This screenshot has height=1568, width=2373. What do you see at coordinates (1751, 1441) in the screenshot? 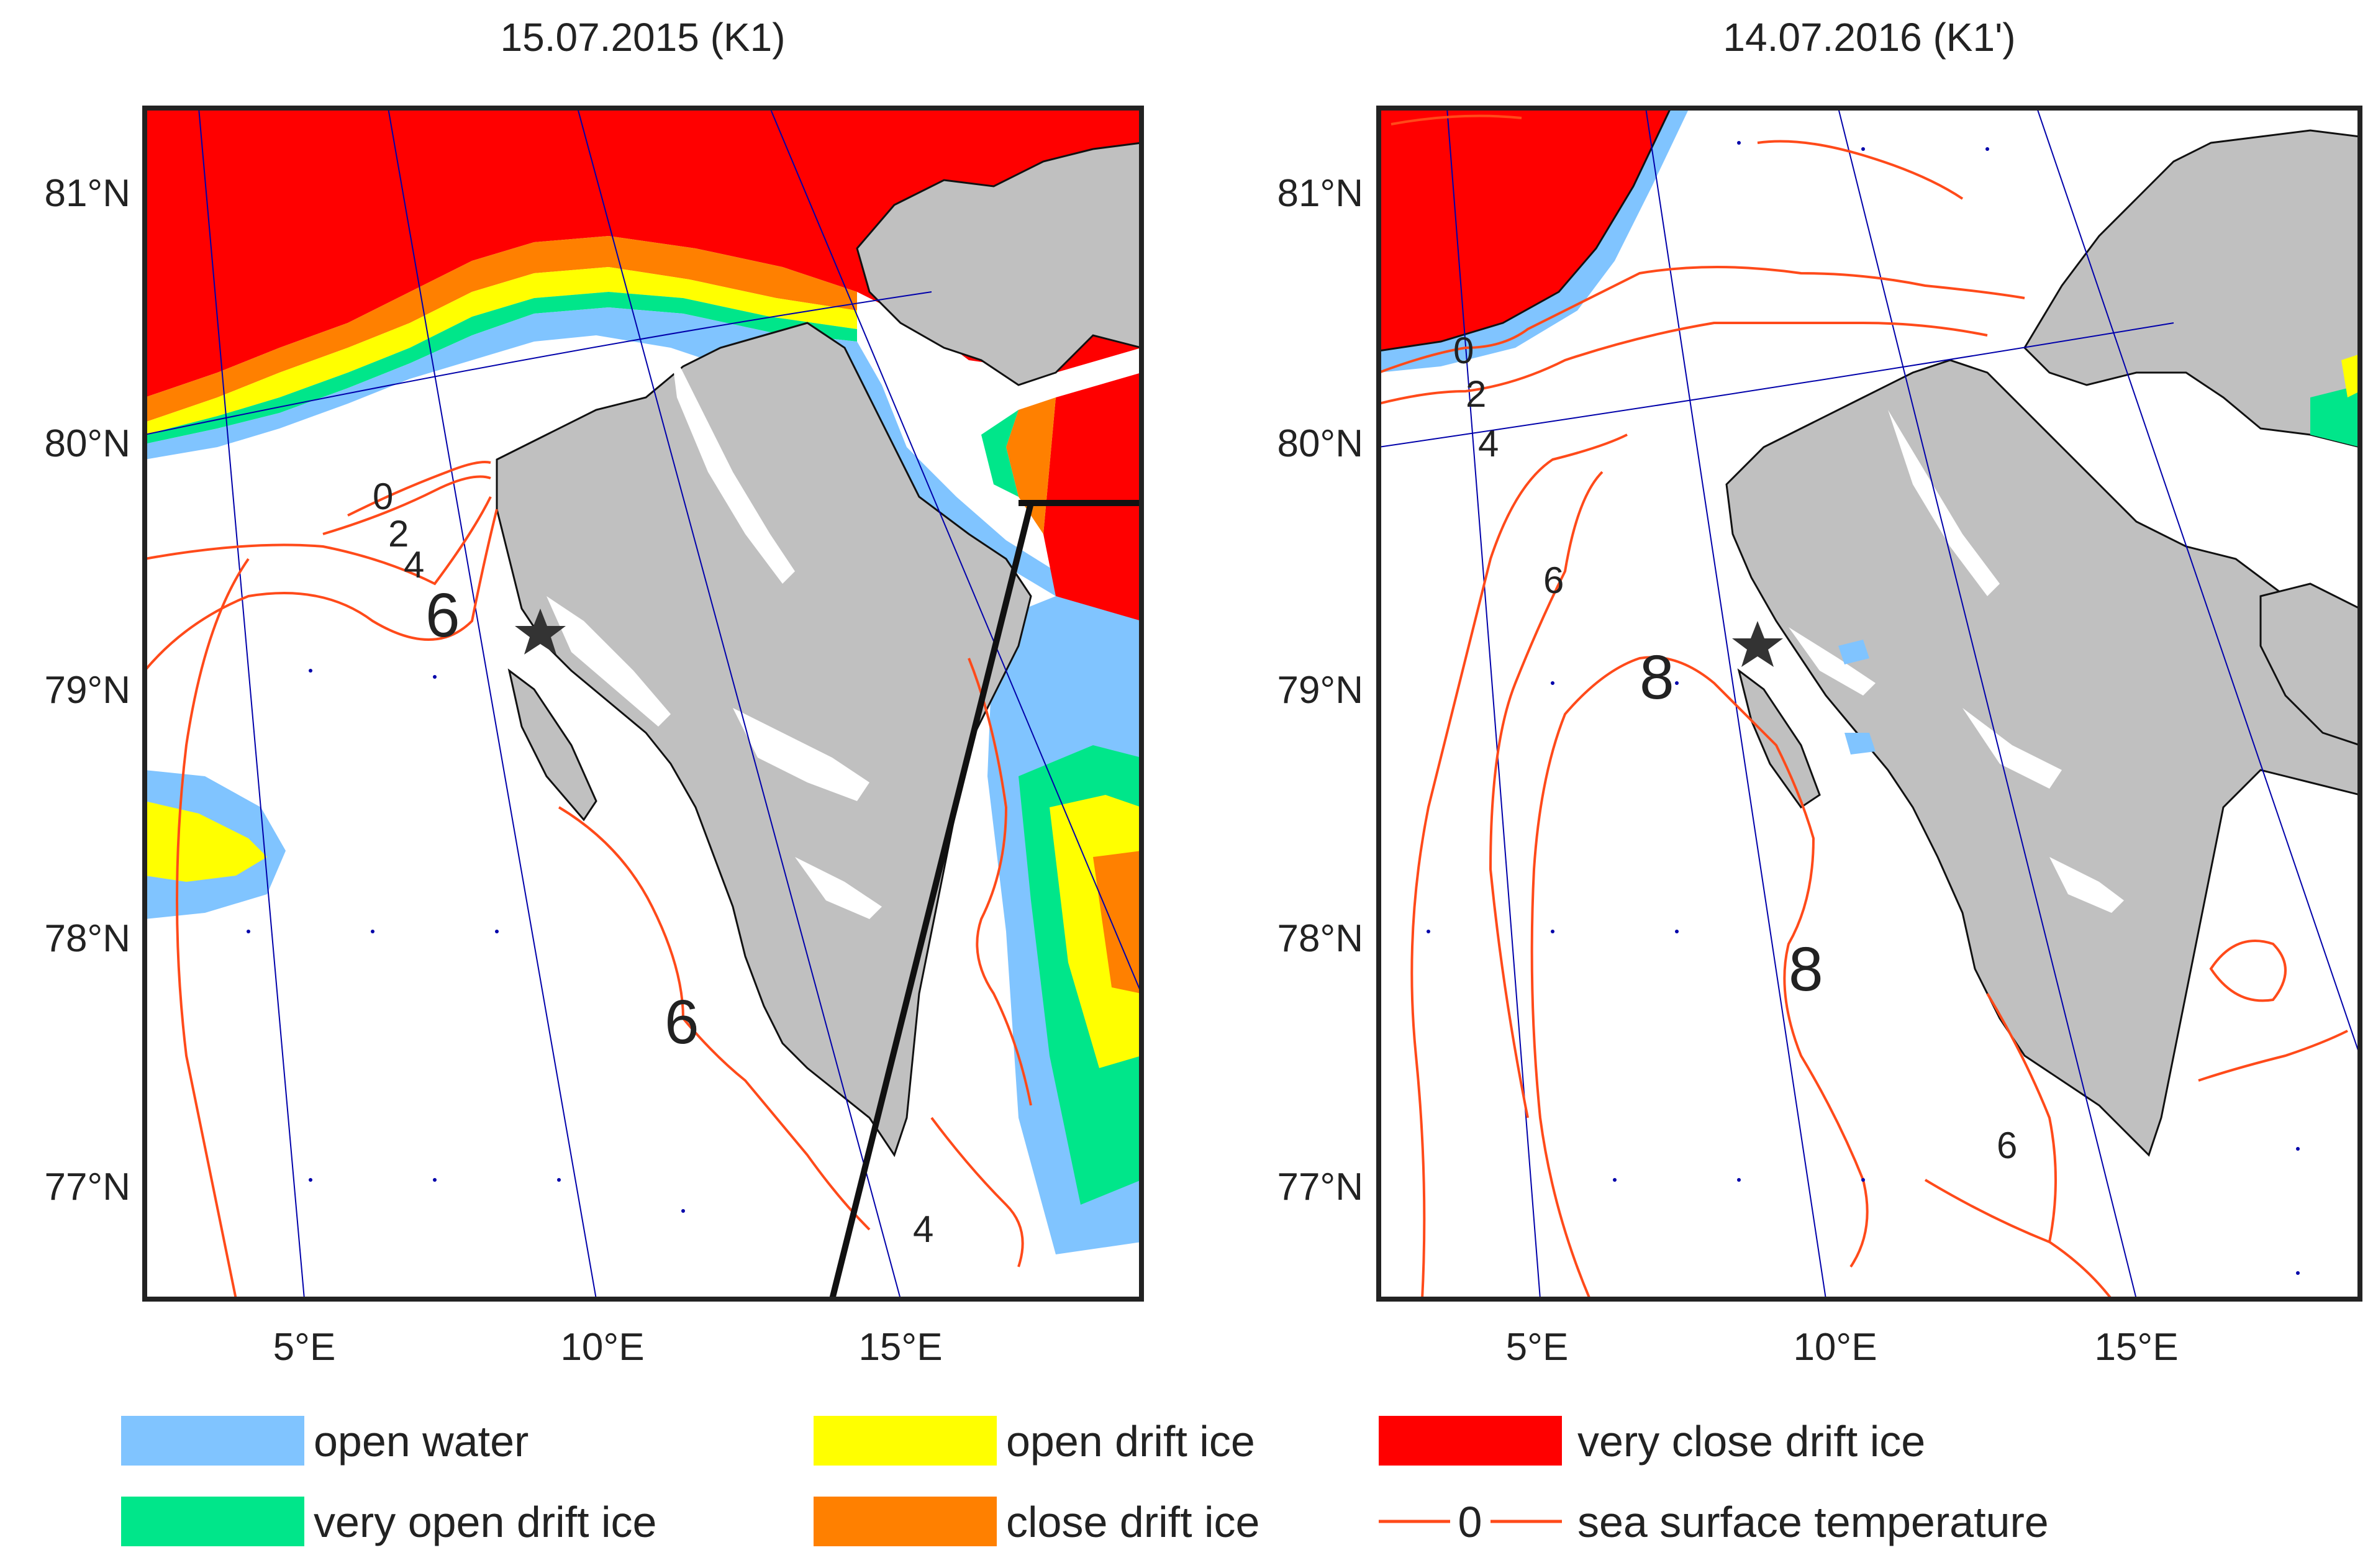
I see `legend-label: very close drift ice` at bounding box center [1751, 1441].